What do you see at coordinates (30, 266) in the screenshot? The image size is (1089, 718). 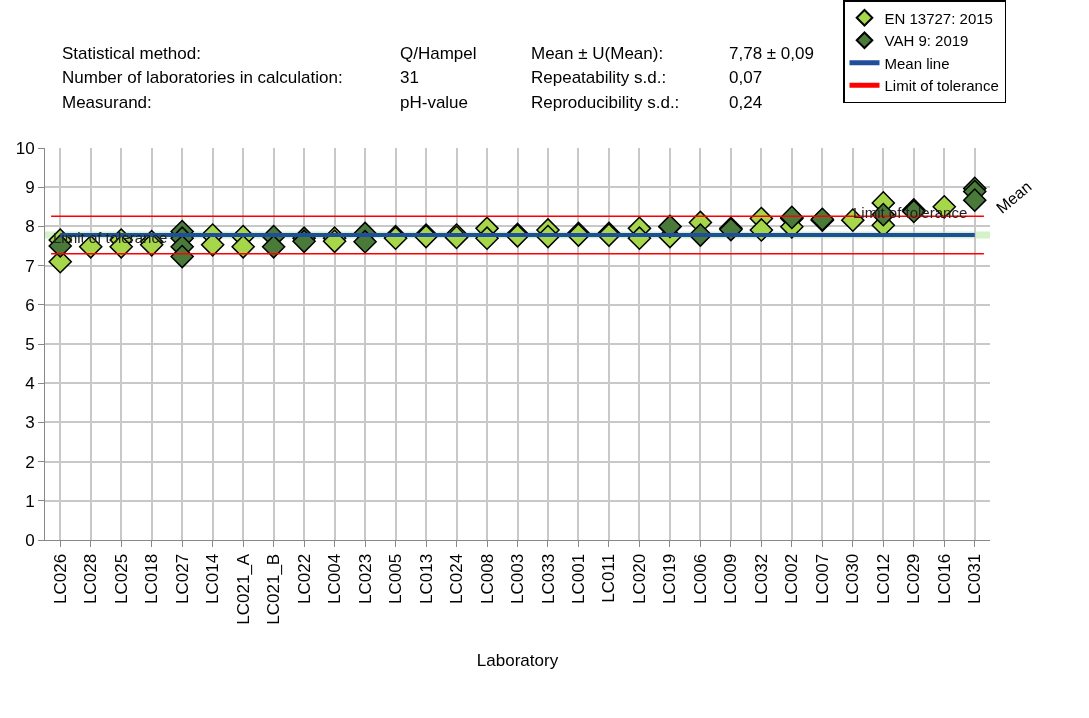 I see `y-tick-label: 7` at bounding box center [30, 266].